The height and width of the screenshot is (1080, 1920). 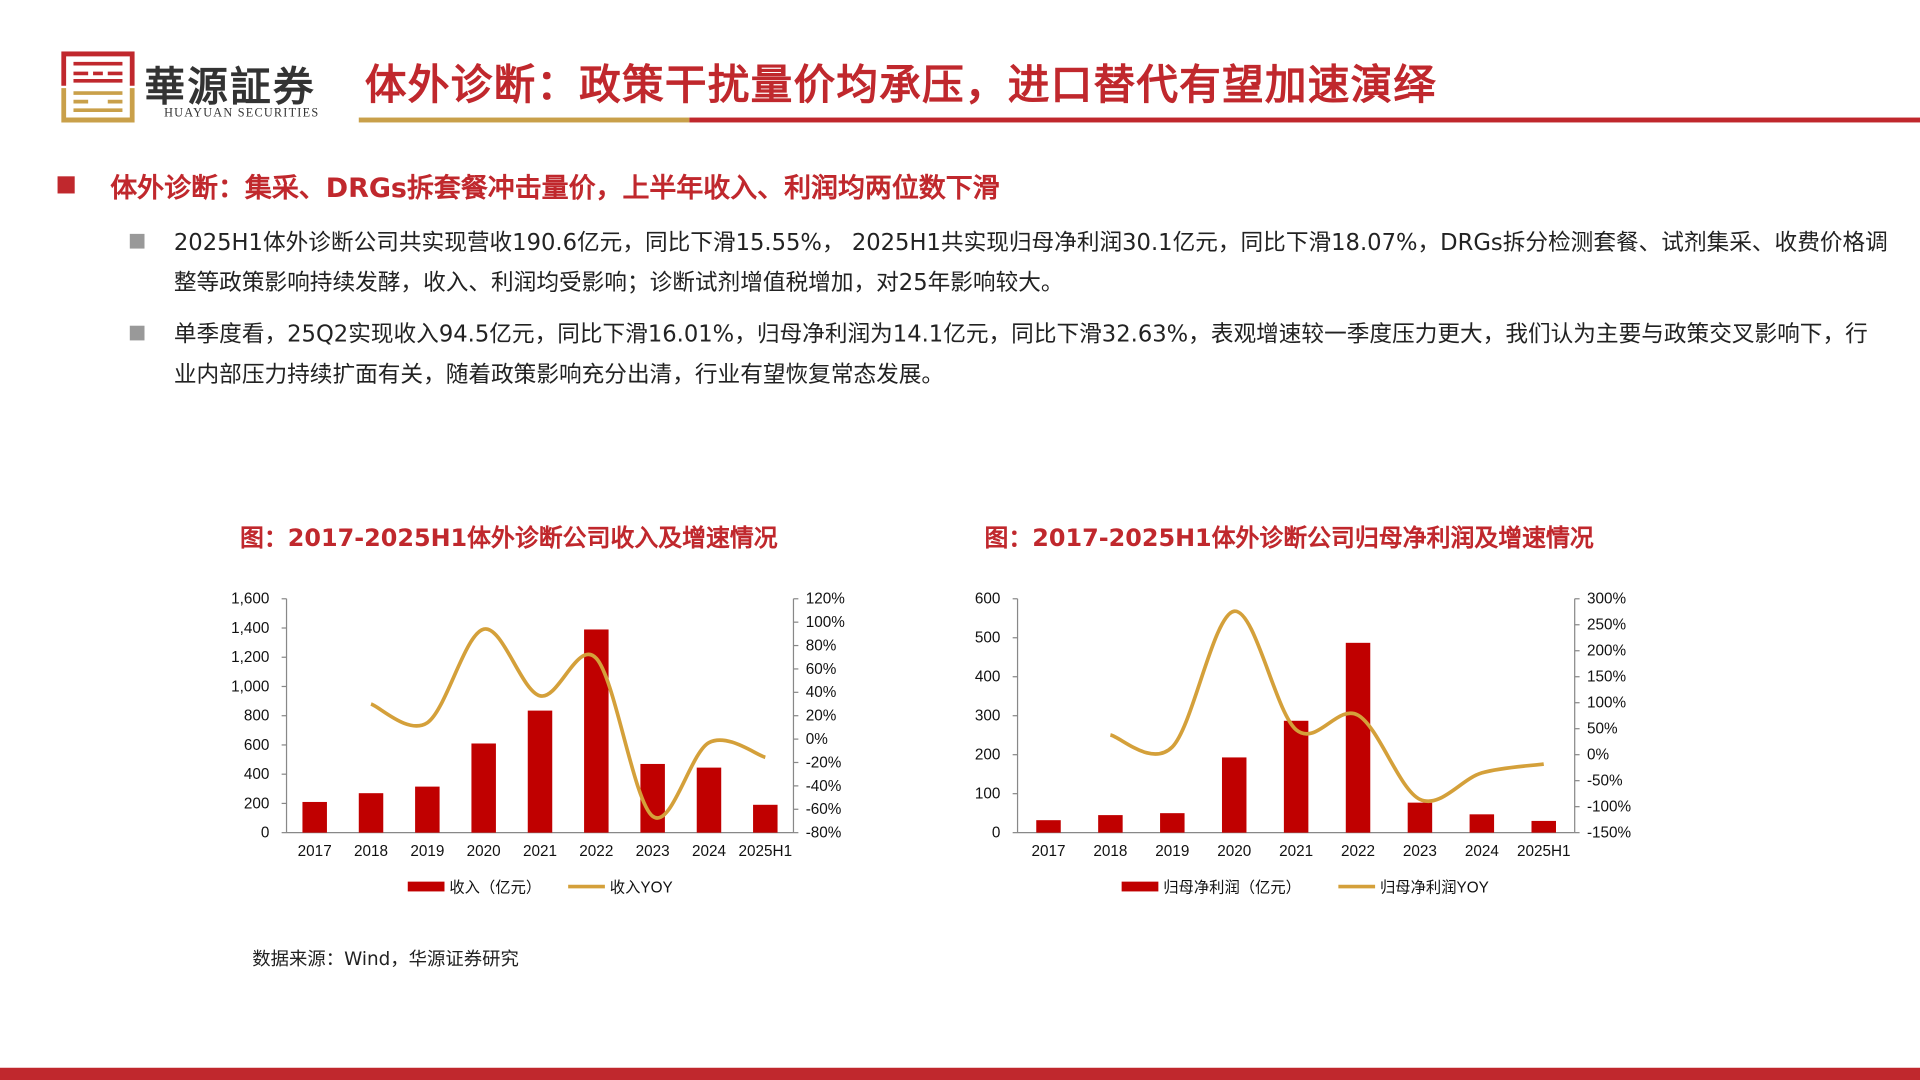 What do you see at coordinates (1607, 651) in the screenshot?
I see `right-tick-label: 200%` at bounding box center [1607, 651].